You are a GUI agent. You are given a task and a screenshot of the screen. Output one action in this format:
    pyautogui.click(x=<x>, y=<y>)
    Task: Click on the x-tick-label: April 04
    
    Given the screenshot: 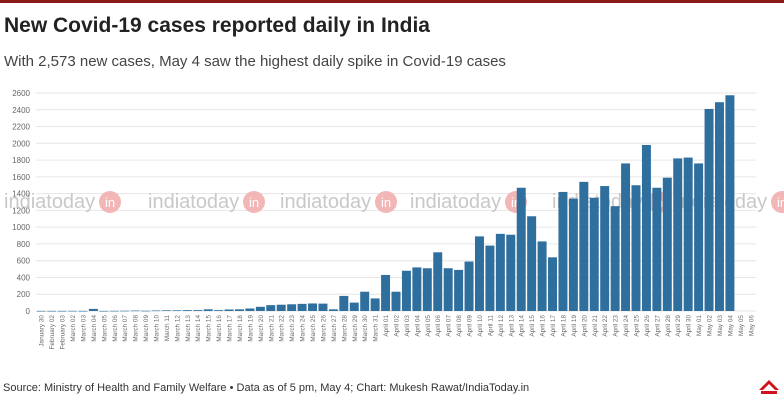 What is the action you would take?
    pyautogui.click(x=417, y=326)
    